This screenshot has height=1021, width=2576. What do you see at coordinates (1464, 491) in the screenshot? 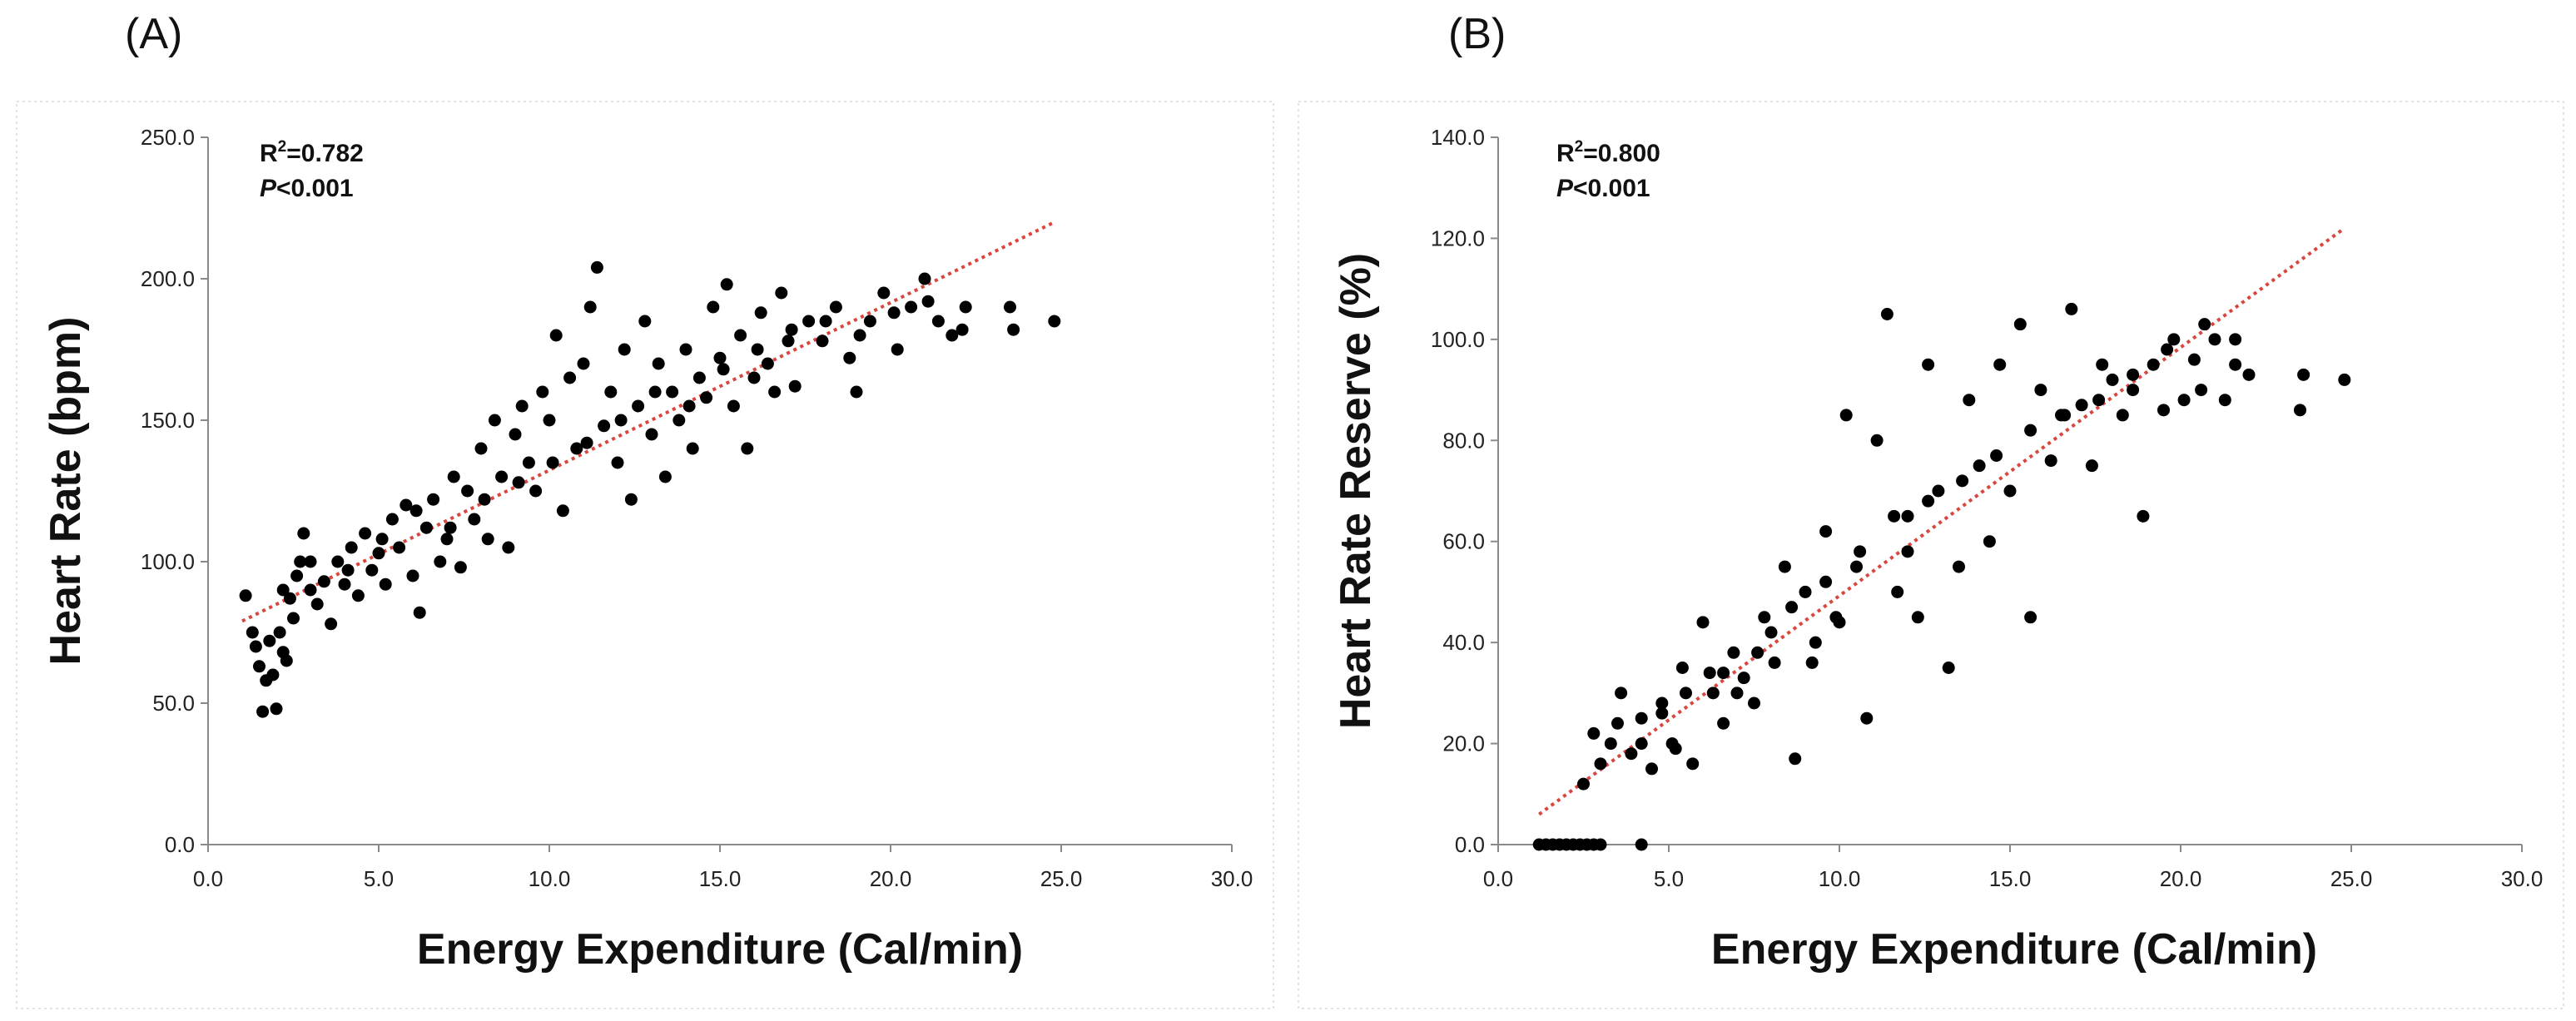
I see `y-tick-group: 0.0 20.0 40.0 60.0 80.0 100.0 120.0 140.0` at bounding box center [1464, 491].